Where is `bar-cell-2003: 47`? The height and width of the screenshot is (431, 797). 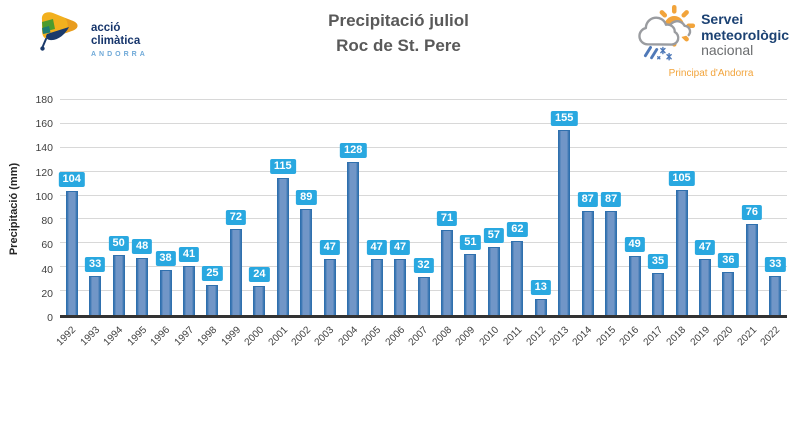
bar-cell-2003: 47 is located at coordinates (329, 207).